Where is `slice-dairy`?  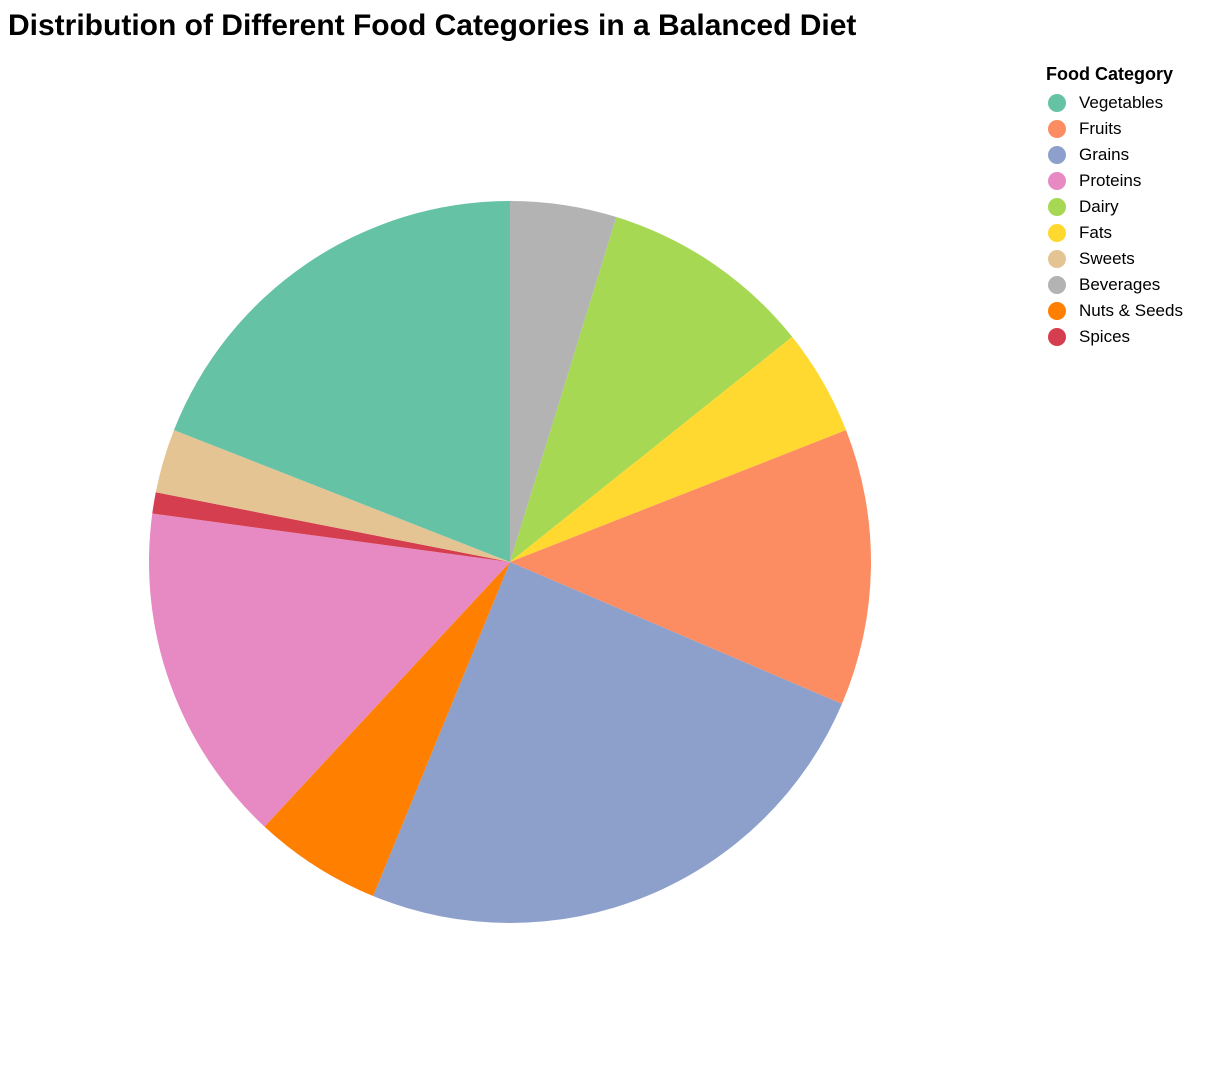 slice-dairy is located at coordinates (651, 390).